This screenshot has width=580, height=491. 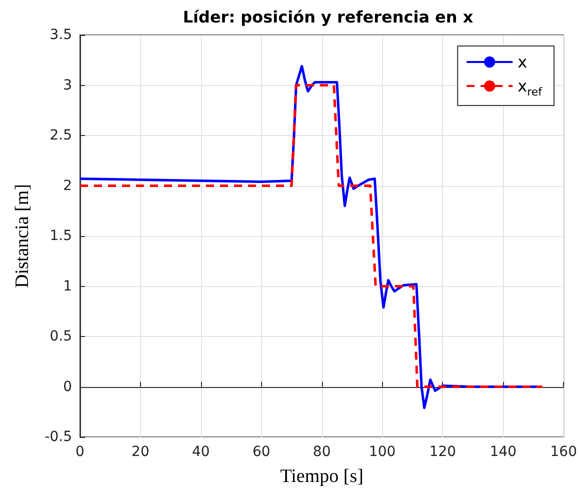 What do you see at coordinates (382, 452) in the screenshot?
I see `x-tick-label: 100` at bounding box center [382, 452].